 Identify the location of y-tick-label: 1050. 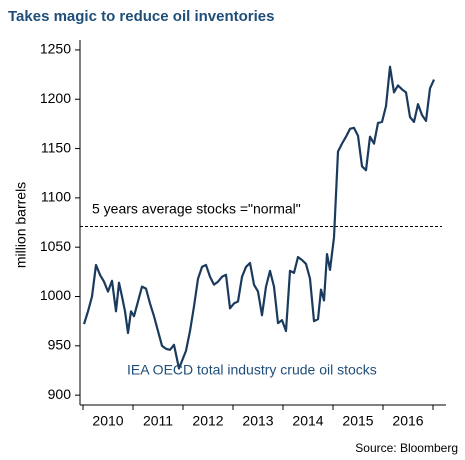
(55, 246).